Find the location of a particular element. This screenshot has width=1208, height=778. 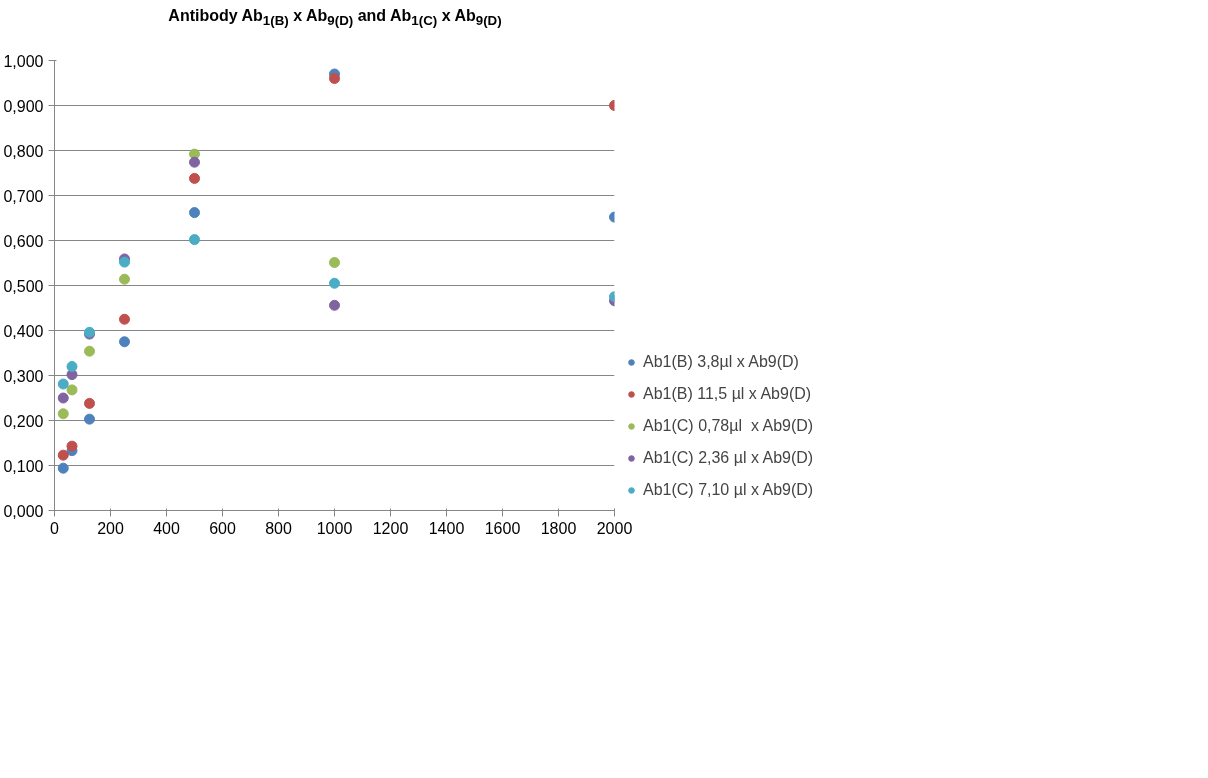

x-tick-label: 1600 is located at coordinates (502, 528).